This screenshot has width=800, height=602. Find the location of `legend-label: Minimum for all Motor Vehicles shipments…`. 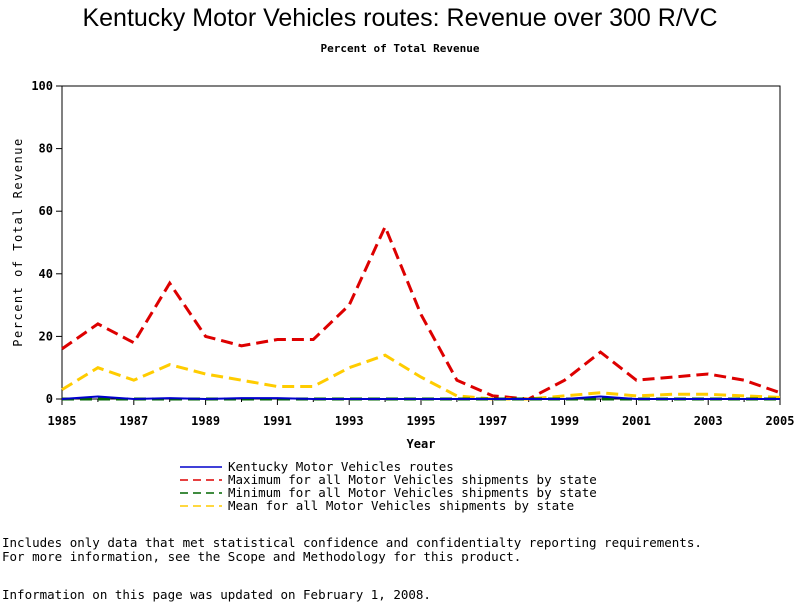

legend-label: Minimum for all Motor Vehicles shipments… is located at coordinates (412, 492).